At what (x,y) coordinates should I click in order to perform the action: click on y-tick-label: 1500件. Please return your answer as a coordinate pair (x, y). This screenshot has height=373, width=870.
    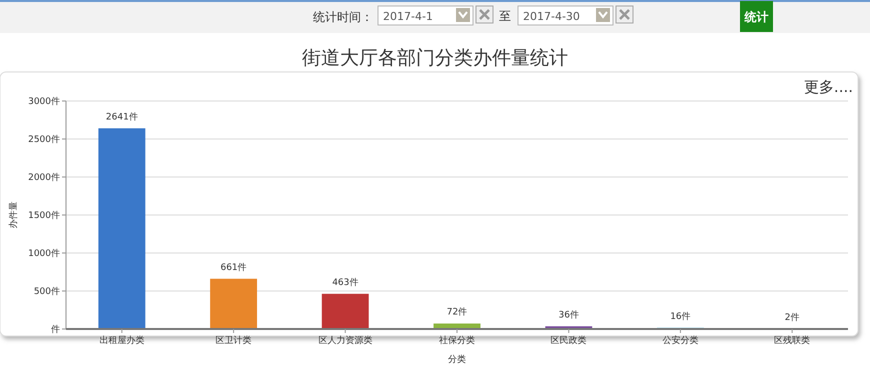
    Looking at the image, I should click on (44, 215).